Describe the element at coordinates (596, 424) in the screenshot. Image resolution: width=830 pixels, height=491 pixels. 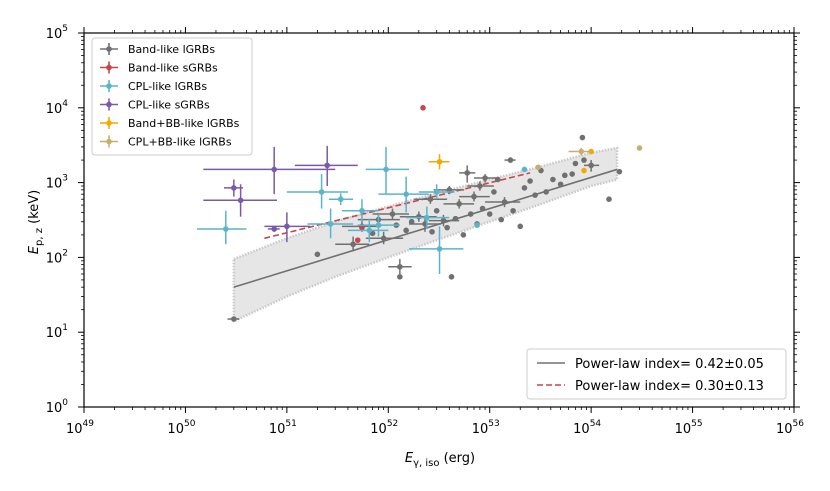
I see `x-tick-label-exp: 54` at that location.